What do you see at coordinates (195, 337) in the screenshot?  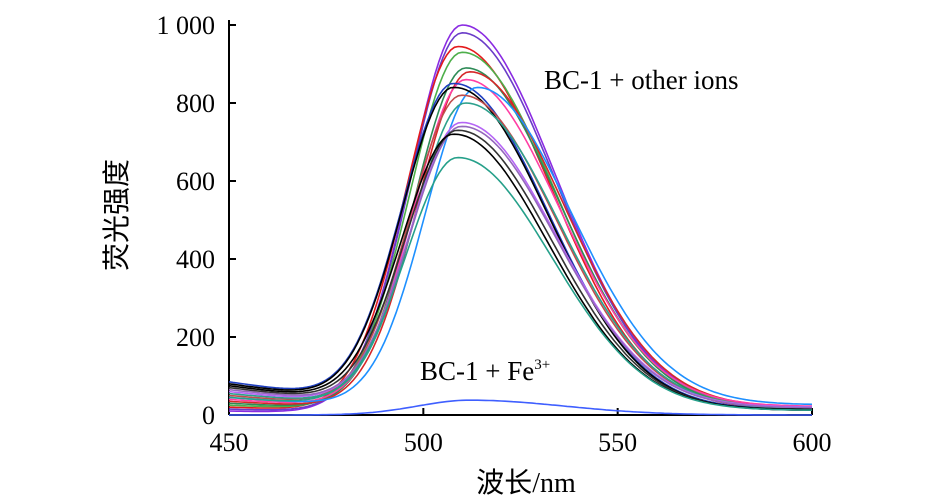 I see `y-tick-label: 200` at bounding box center [195, 337].